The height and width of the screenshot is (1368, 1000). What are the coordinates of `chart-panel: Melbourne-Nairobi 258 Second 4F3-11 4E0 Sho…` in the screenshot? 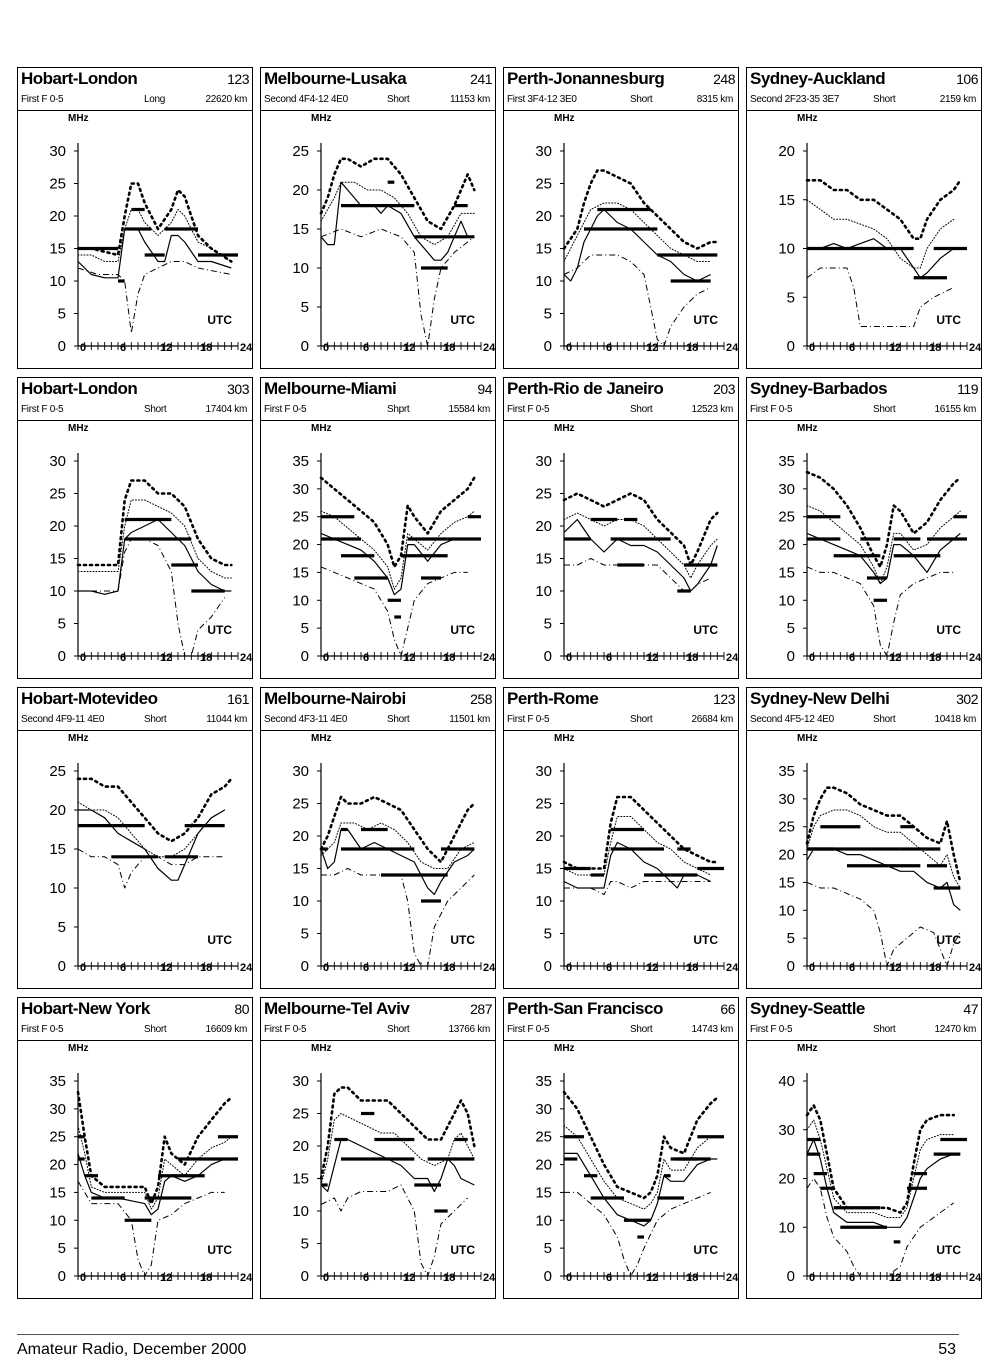 It's located at (378, 838).